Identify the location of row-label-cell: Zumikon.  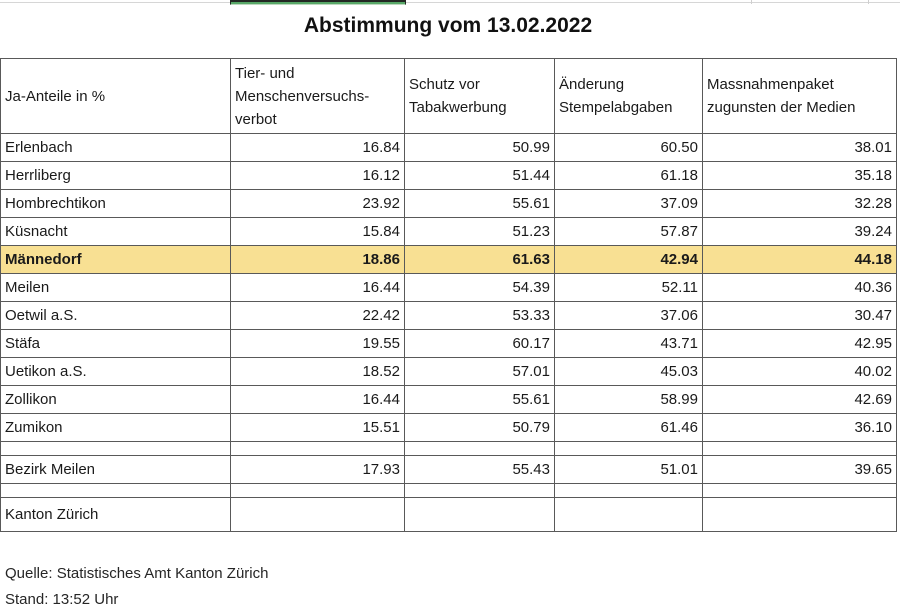
(115, 427).